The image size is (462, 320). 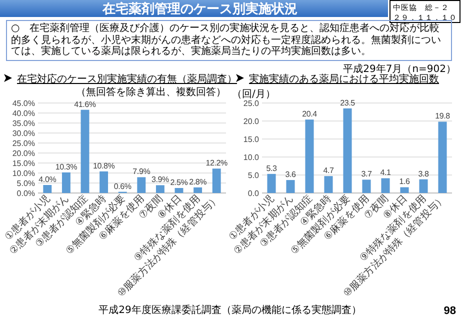 I want to click on y-tick-label: 25.0%, so click(x=23, y=143).